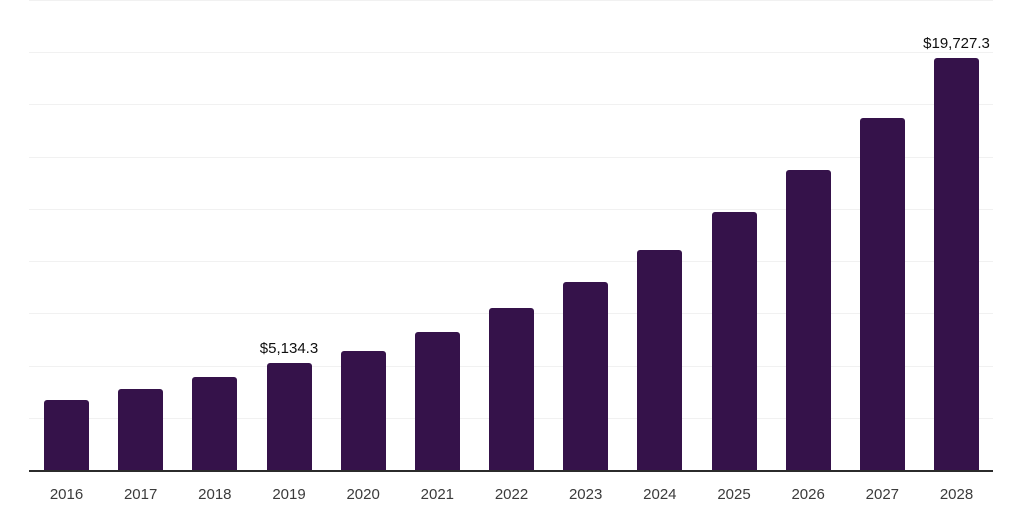 This screenshot has width=1024, height=512. Describe the element at coordinates (734, 494) in the screenshot. I see `x-tick-2025: 2025` at that location.